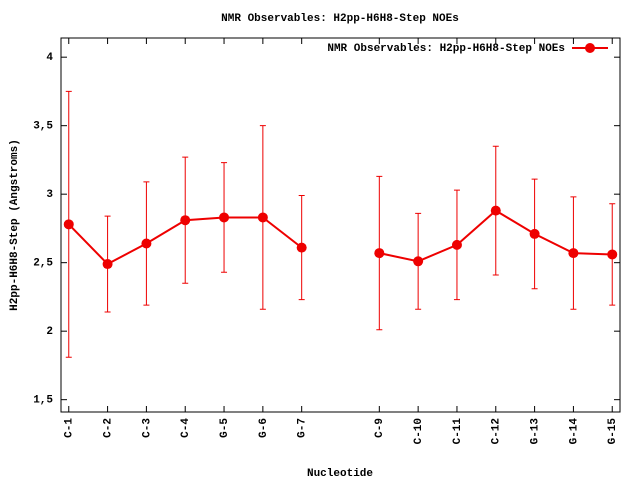 The image size is (640, 480). Describe the element at coordinates (446, 49) in the screenshot. I see `legend-label: NMR Observables: H2pp-H6H8-Step NOEs` at that location.